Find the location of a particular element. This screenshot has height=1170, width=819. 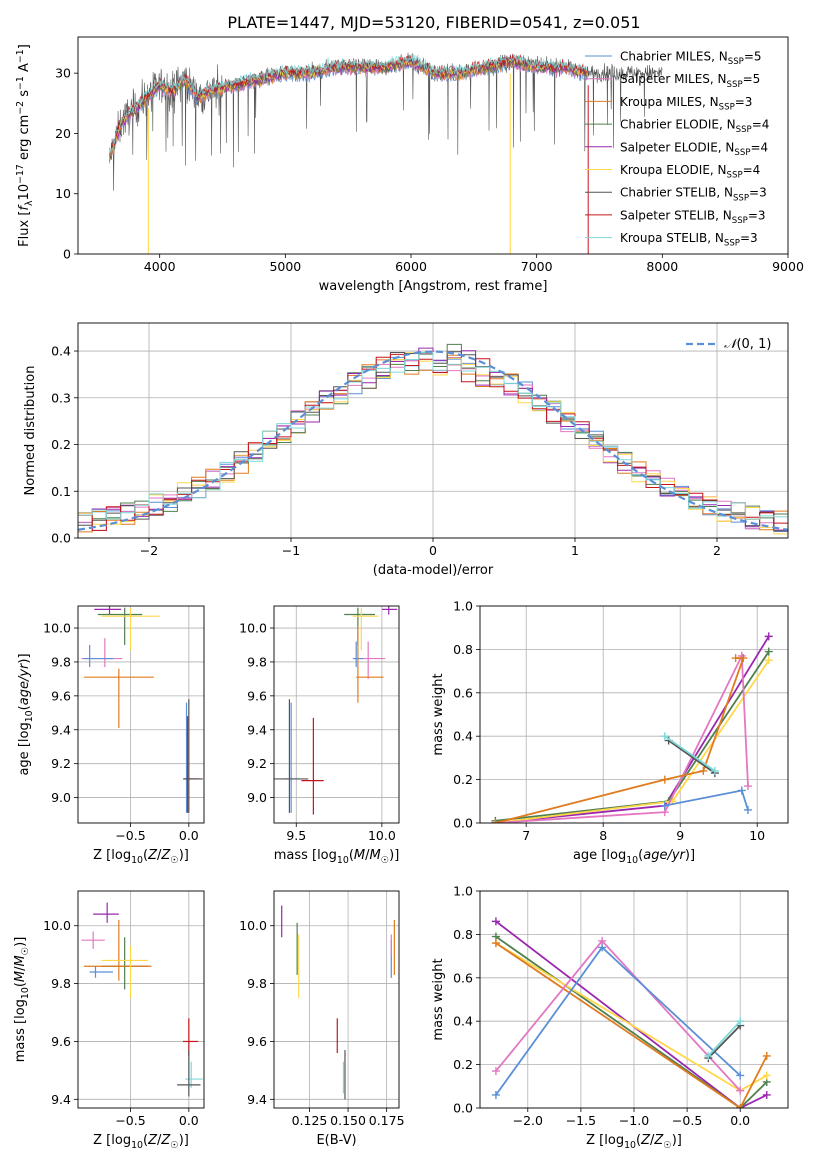

y-tick-label: 9.0 is located at coordinates (257, 797).